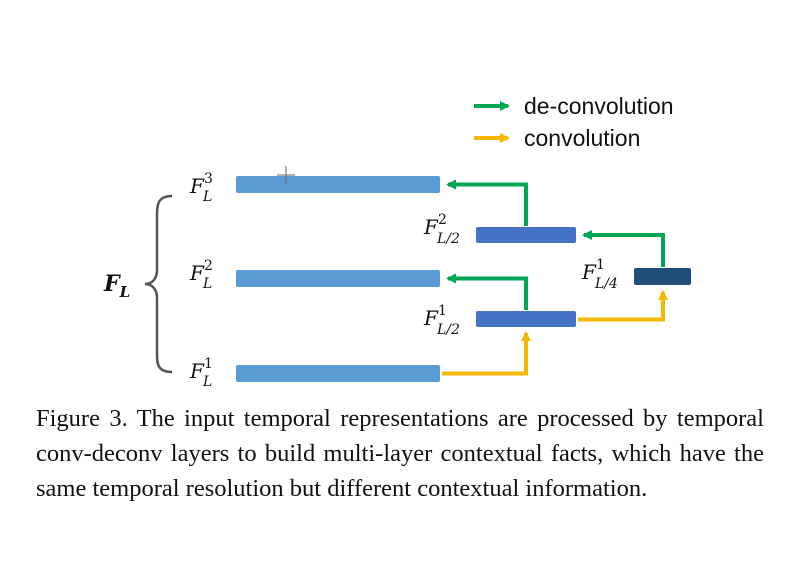 The width and height of the screenshot is (796, 576). What do you see at coordinates (201, 275) in the screenshot?
I see `label-fl2: F2 L` at bounding box center [201, 275].